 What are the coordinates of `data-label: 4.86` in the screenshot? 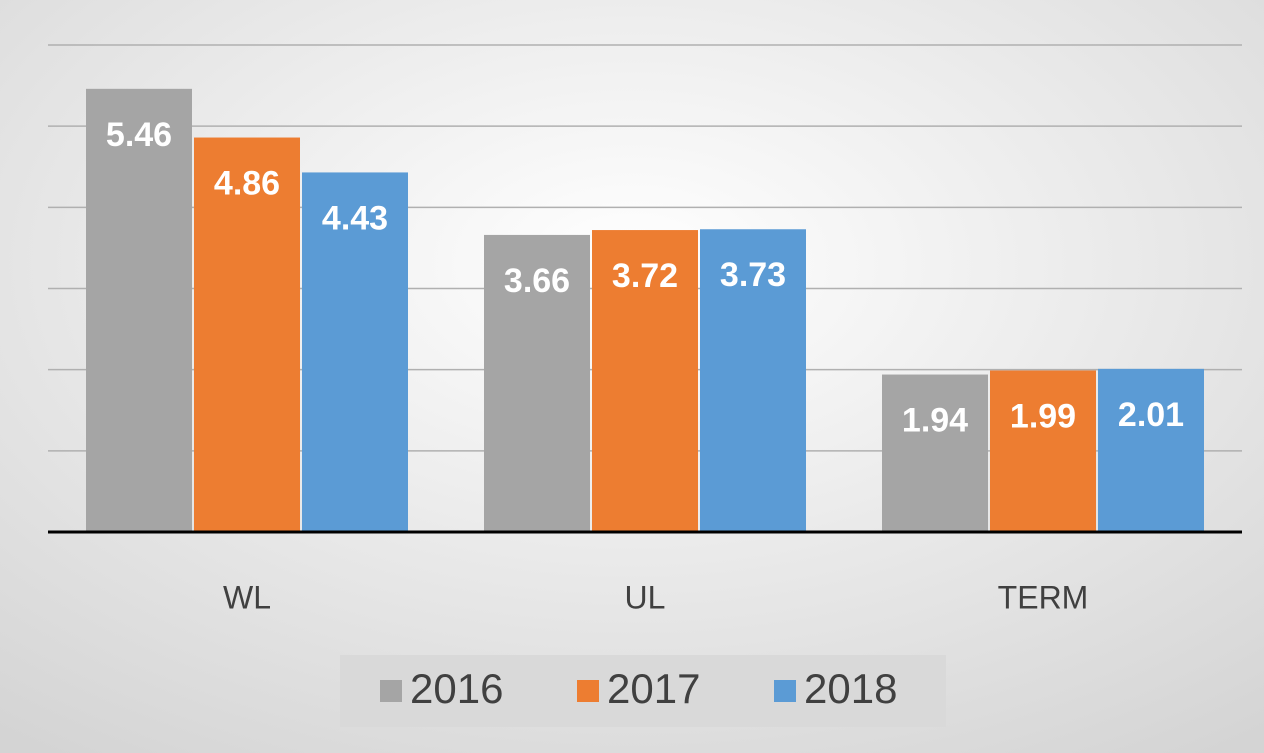 It's located at (247, 184).